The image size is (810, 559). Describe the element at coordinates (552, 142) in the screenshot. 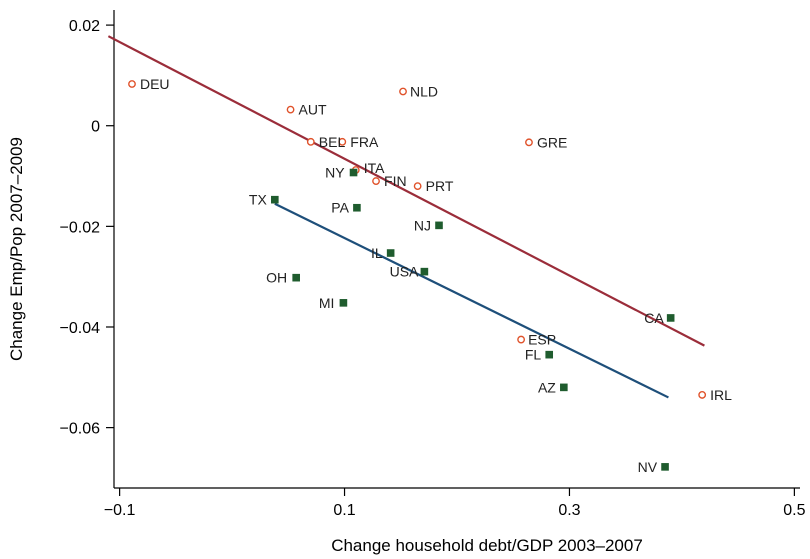

I see `point-label-gre: GRE` at that location.